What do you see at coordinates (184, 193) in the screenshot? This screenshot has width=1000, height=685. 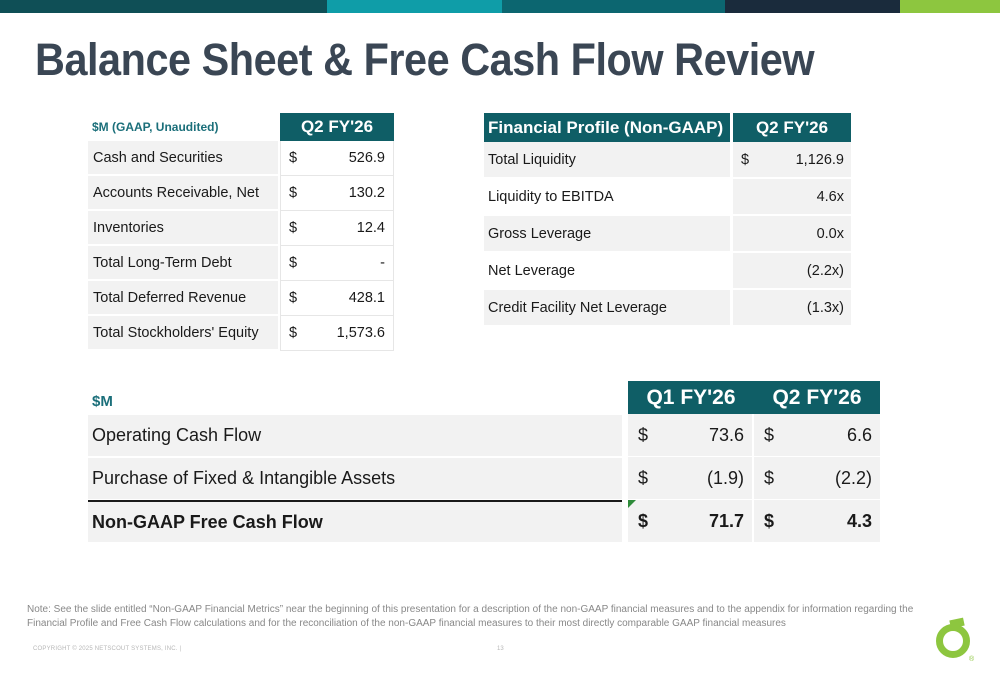 I see `row-label: Accounts Receivable, Net` at bounding box center [184, 193].